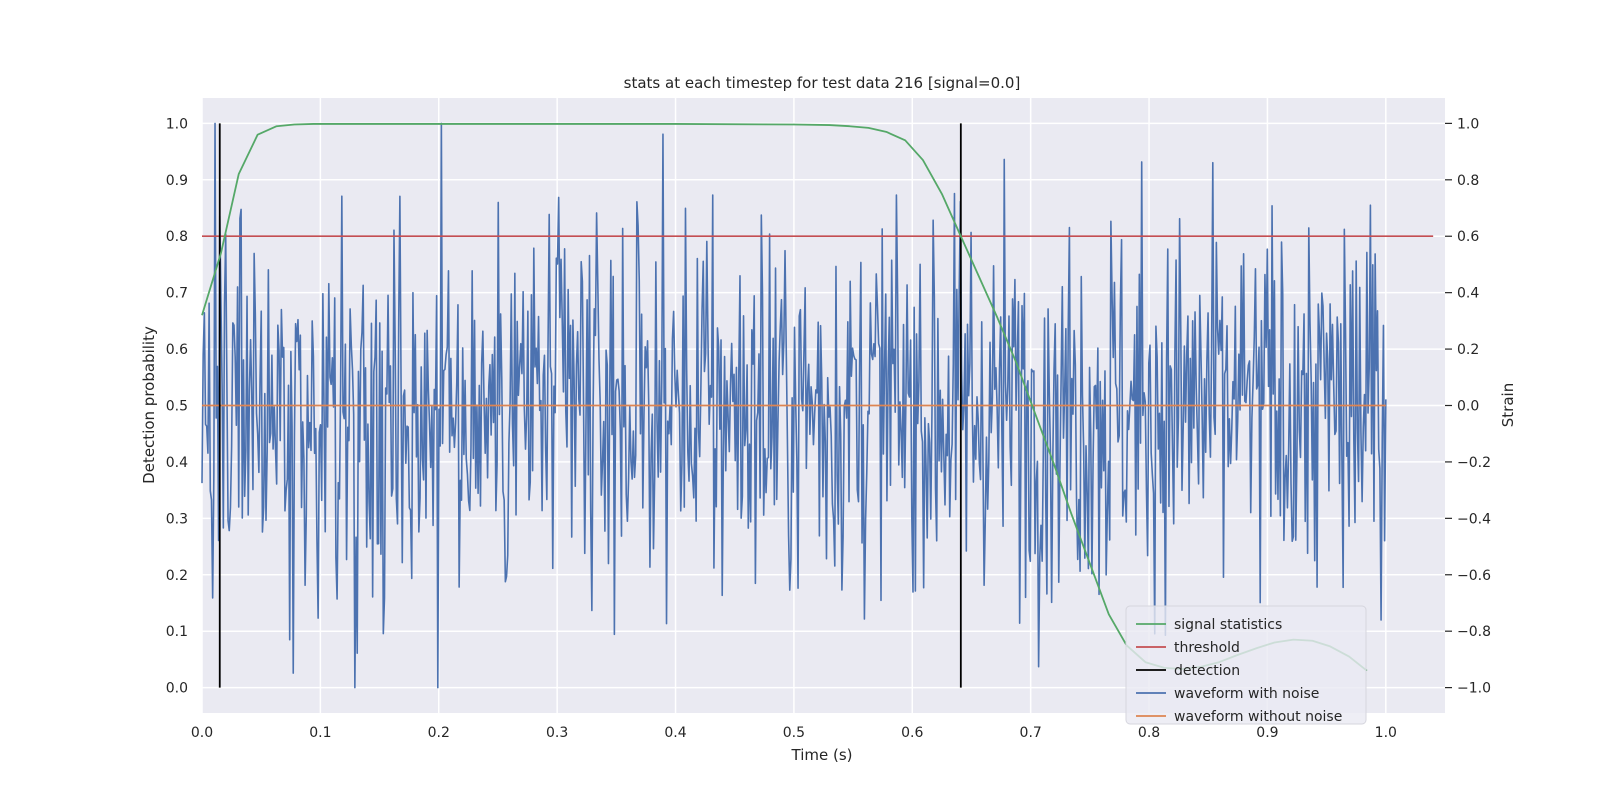 The height and width of the screenshot is (800, 1600). Describe the element at coordinates (1468, 407) in the screenshot. I see `y-right-tick-label: 0.0` at that location.